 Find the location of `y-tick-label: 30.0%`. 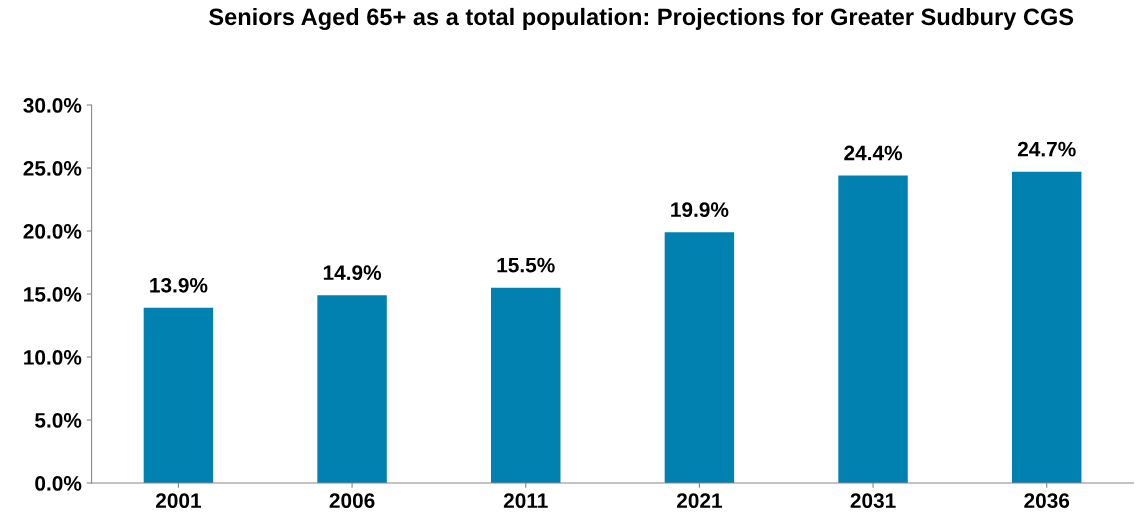

y-tick-label: 30.0% is located at coordinates (52, 105).